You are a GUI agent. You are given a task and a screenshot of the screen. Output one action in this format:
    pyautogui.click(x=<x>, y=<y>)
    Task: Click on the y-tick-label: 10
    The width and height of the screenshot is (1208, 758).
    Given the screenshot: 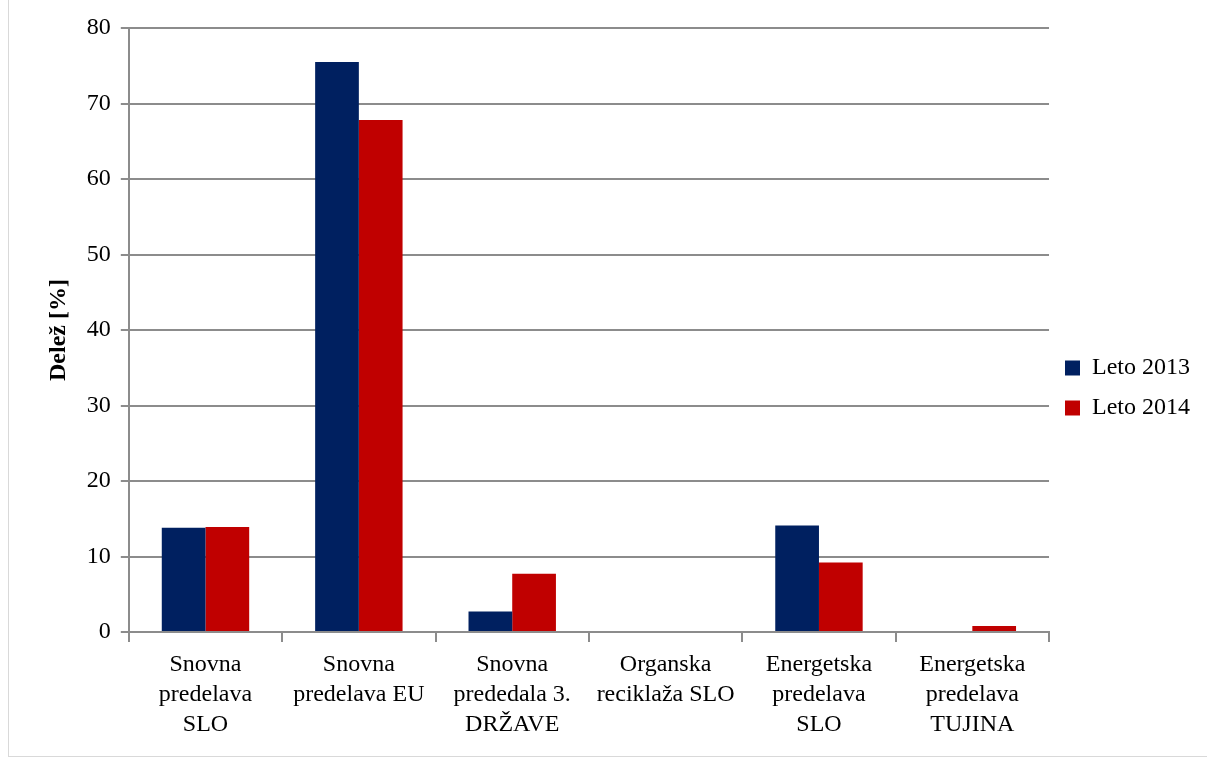 What is the action you would take?
    pyautogui.click(x=98, y=554)
    